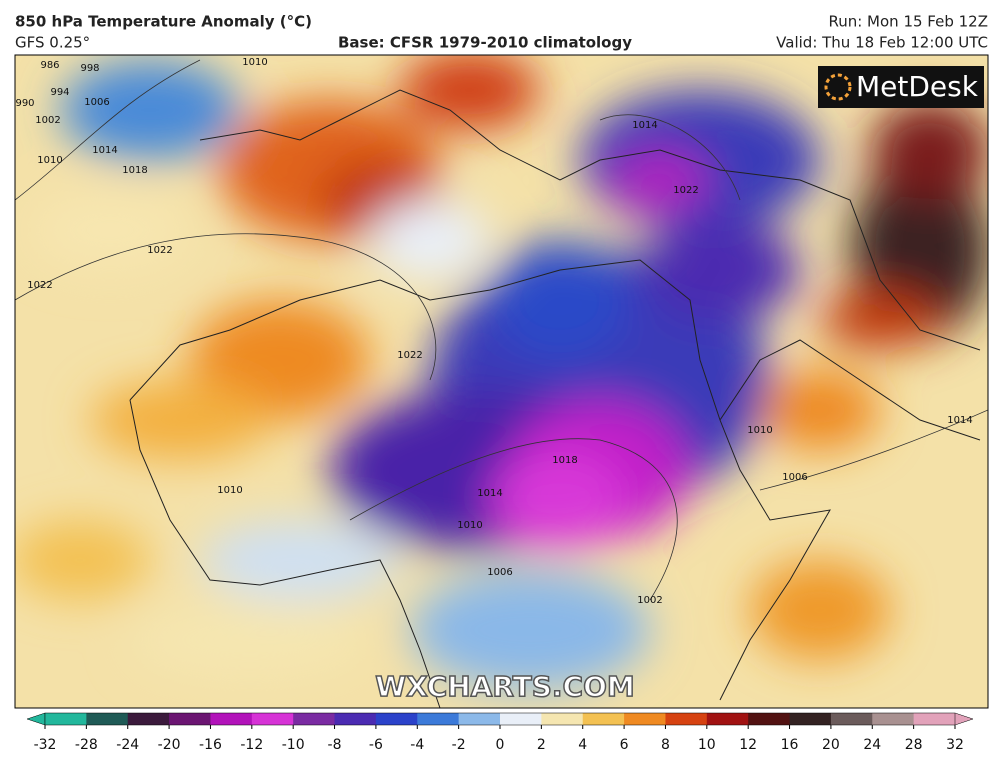 Image resolution: width=1003 pixels, height=768 pixels. I want to click on base: Base: CFSR 1979-2010 climatology, so click(485, 43).